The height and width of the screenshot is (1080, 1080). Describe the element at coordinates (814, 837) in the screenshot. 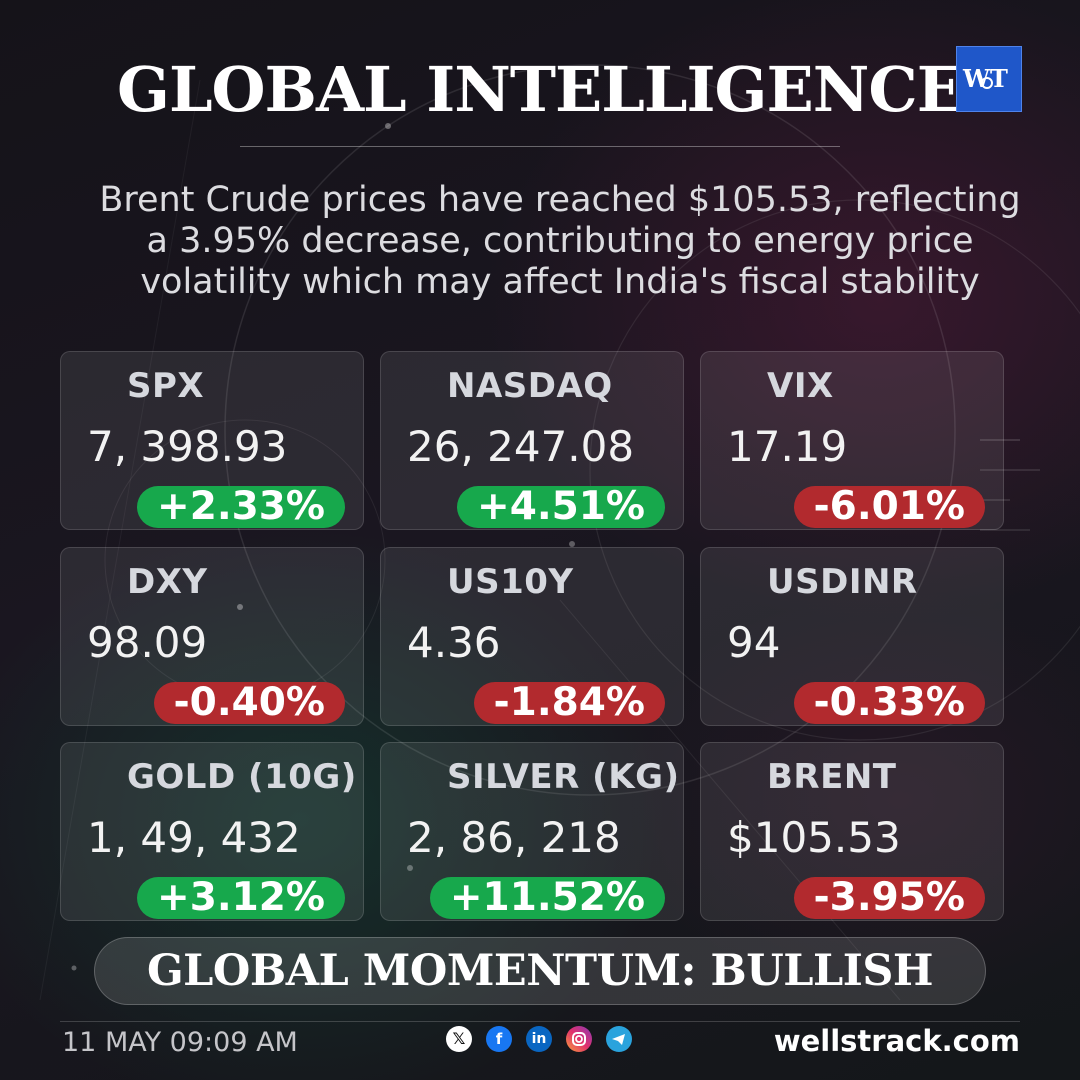

I see `ticker-value: $105.53` at that location.